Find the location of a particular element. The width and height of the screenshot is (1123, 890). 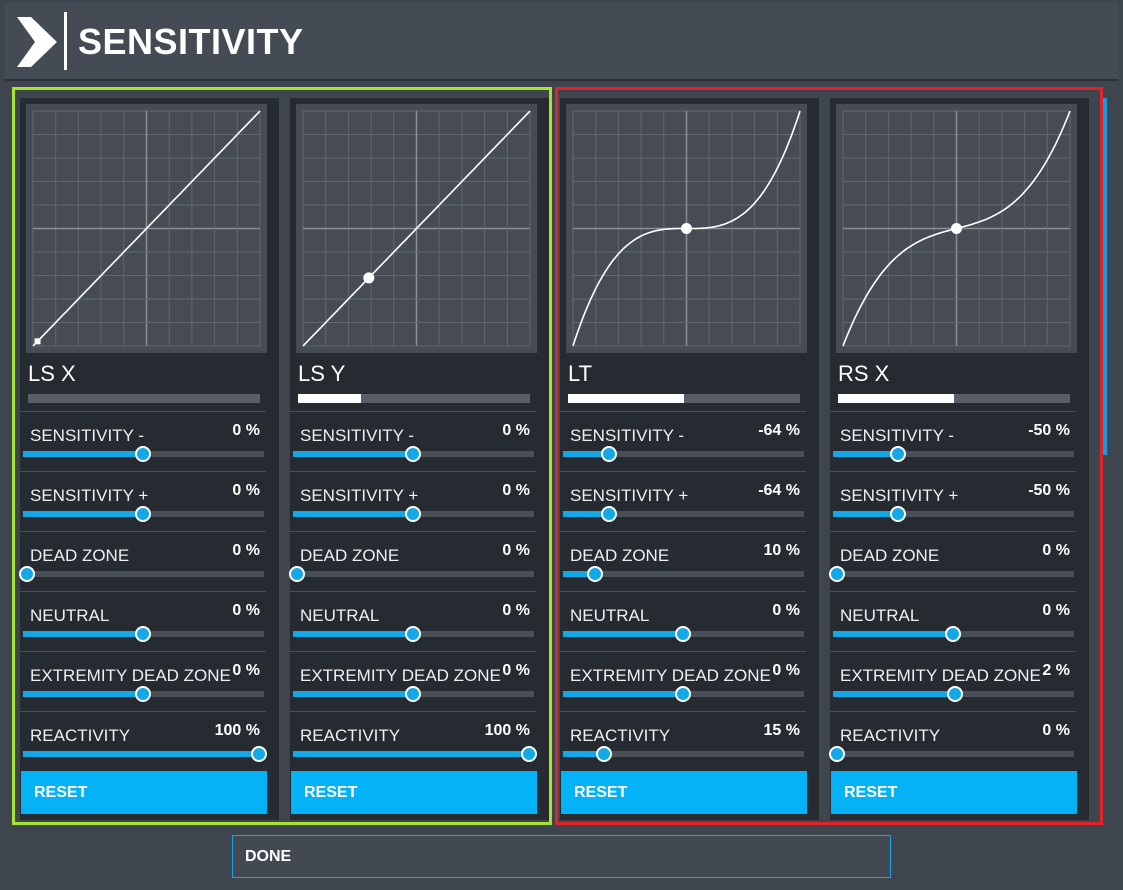

setting-sensitivity-minus: SENSITIVITY - 0 % is located at coordinates (413, 441).